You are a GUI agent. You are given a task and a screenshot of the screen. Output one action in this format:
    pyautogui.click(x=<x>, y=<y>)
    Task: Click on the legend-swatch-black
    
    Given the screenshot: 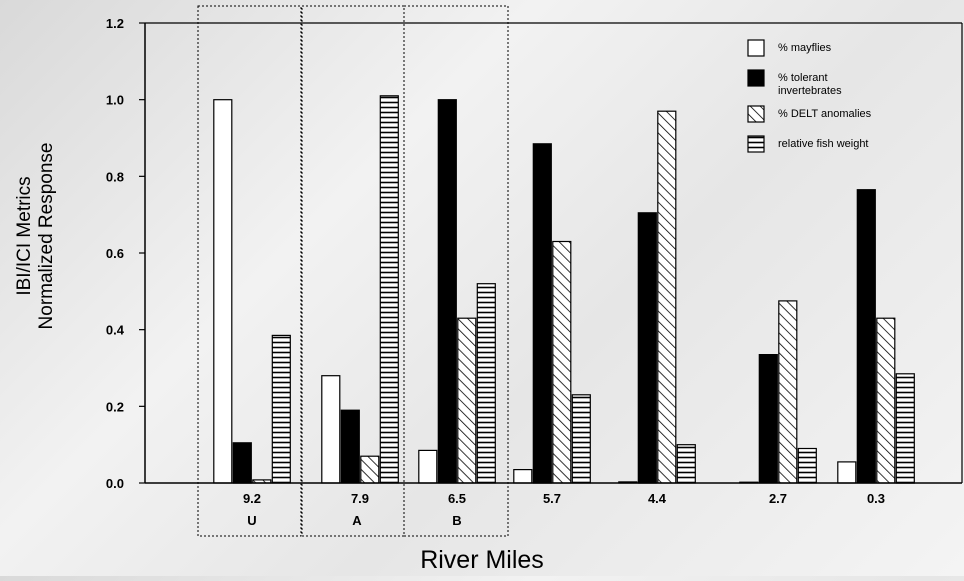 What is the action you would take?
    pyautogui.click(x=756, y=78)
    